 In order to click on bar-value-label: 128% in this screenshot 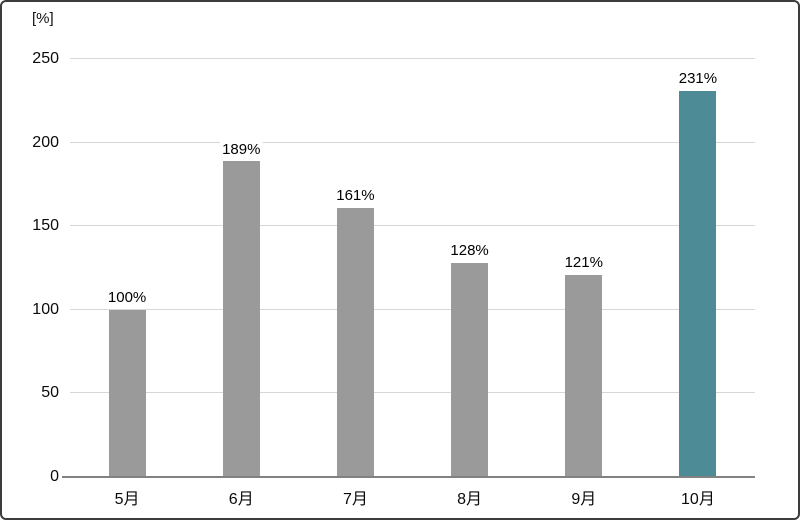, I will do `click(469, 251)`.